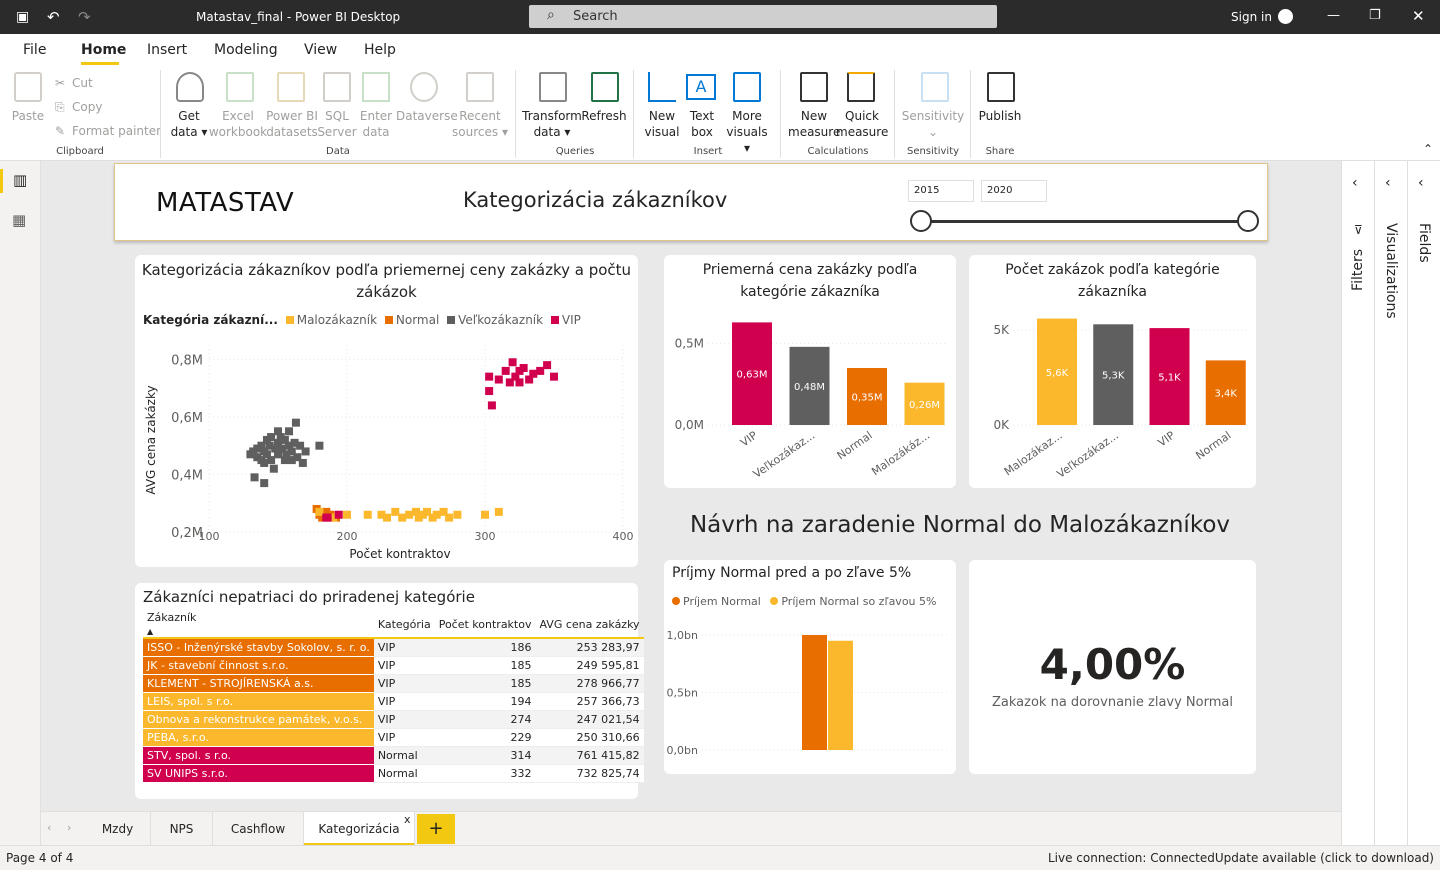 Image resolution: width=1440 pixels, height=870 pixels. What do you see at coordinates (1000, 116) in the screenshot?
I see `publish-button: Publish` at bounding box center [1000, 116].